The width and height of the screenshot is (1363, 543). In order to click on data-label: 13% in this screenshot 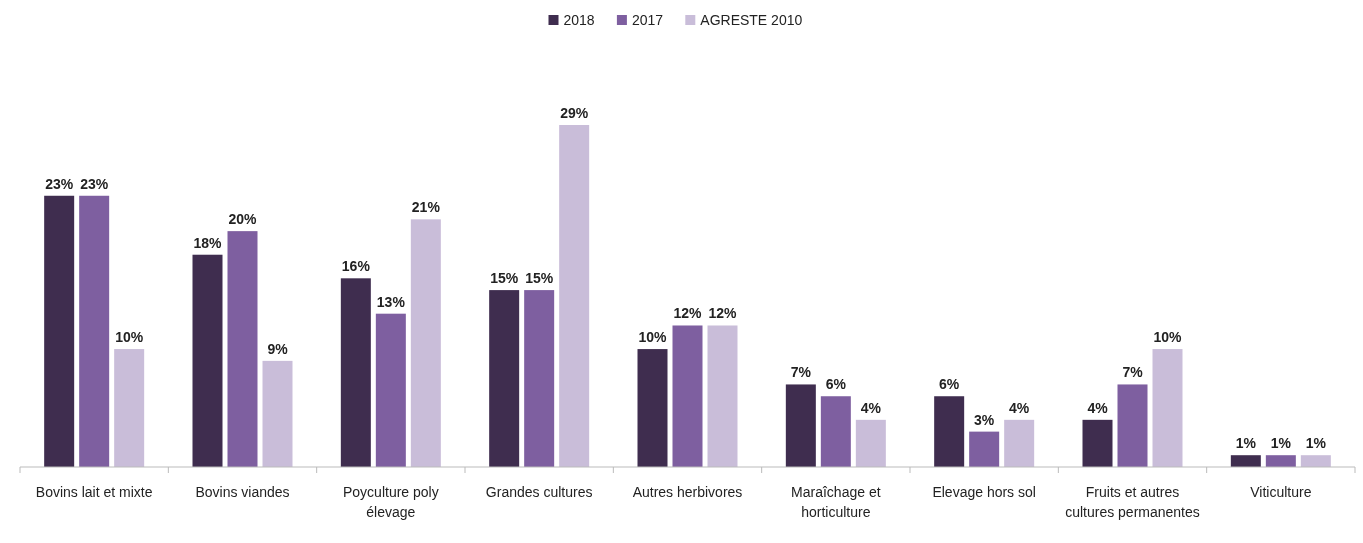, I will do `click(391, 301)`.